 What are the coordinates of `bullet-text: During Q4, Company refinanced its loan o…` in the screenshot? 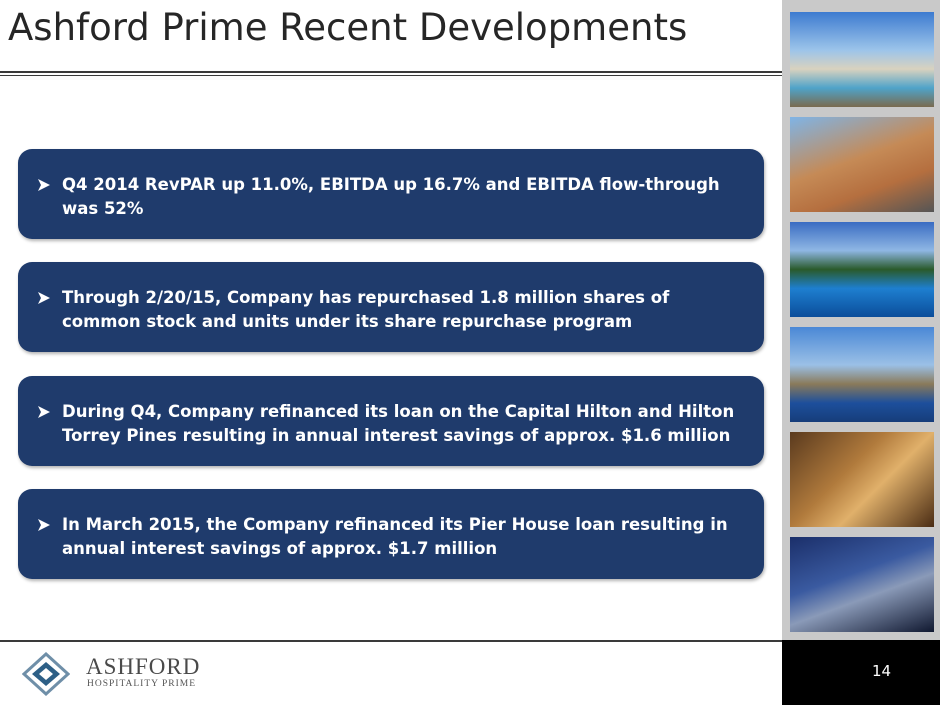 It's located at (398, 423).